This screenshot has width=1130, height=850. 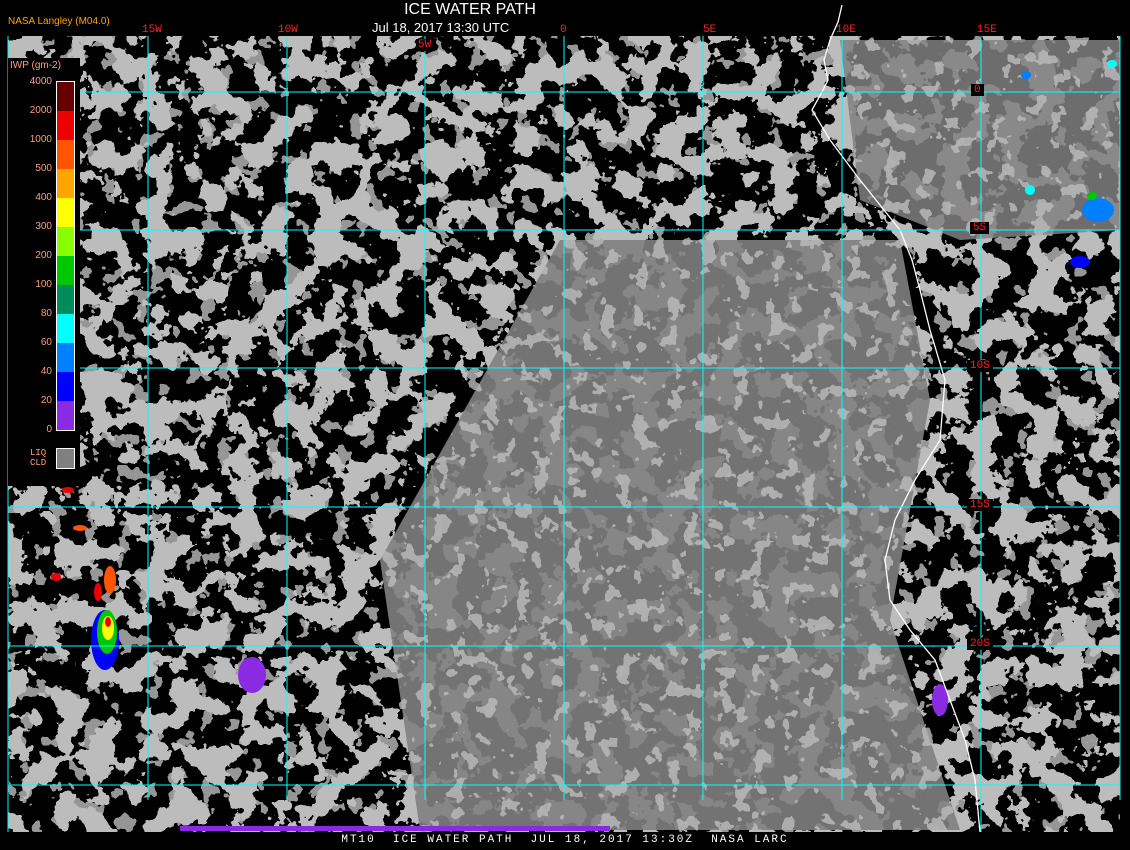 What do you see at coordinates (65, 458) in the screenshot?
I see `liquid-cloud-swatch` at bounding box center [65, 458].